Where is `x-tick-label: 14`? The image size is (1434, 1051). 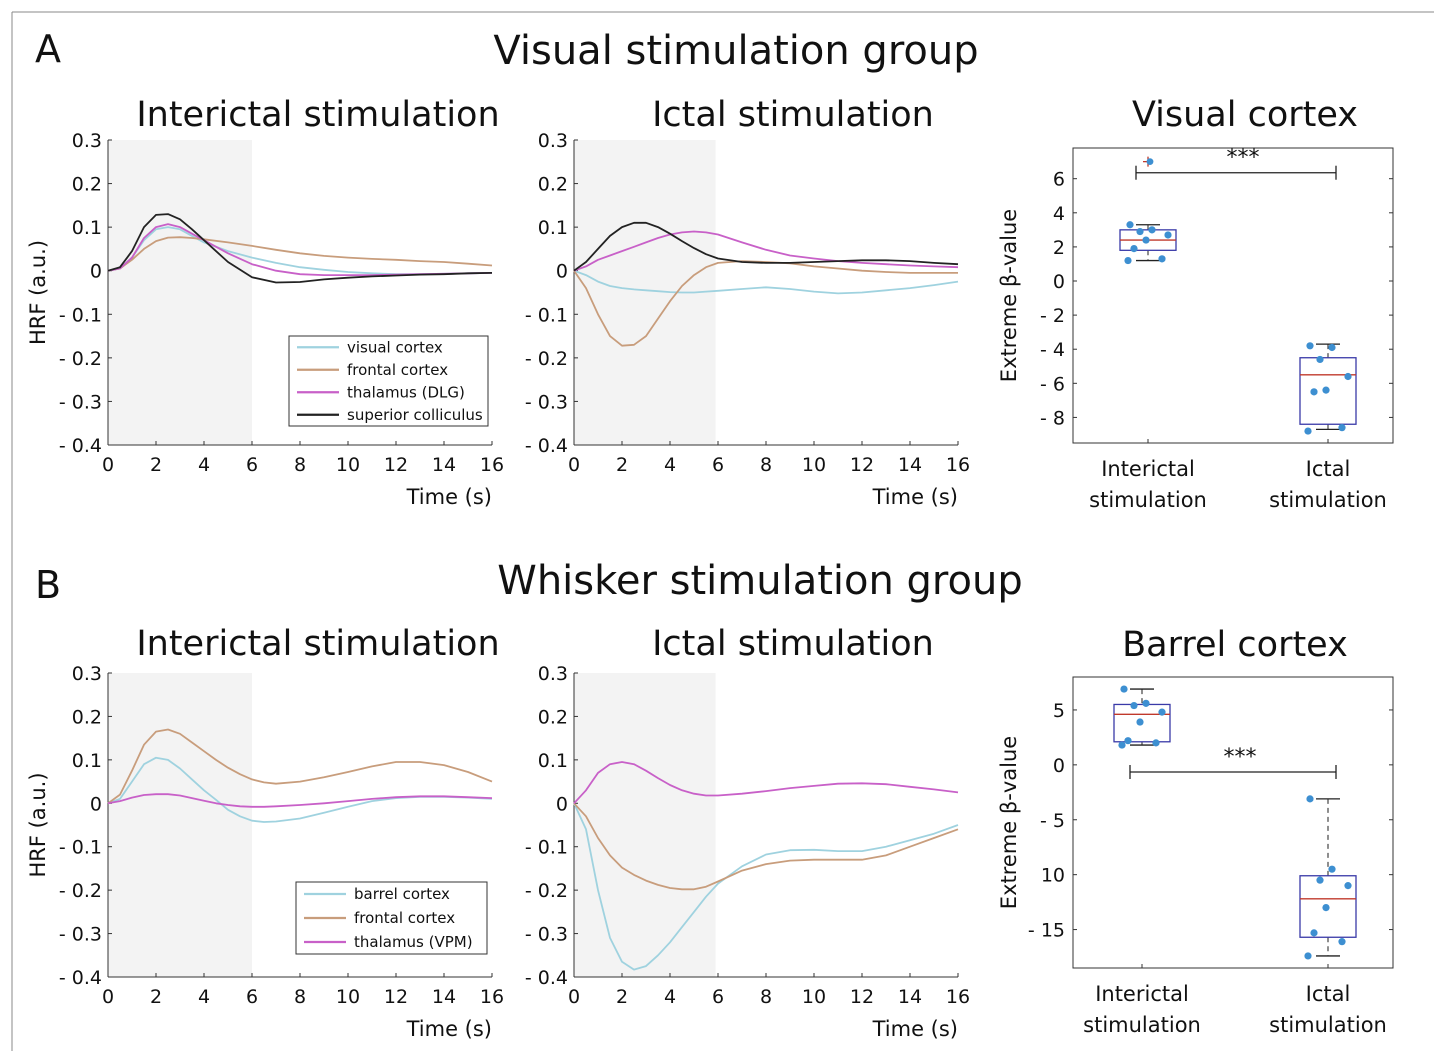
x-tick-label: 14 is located at coordinates (910, 465).